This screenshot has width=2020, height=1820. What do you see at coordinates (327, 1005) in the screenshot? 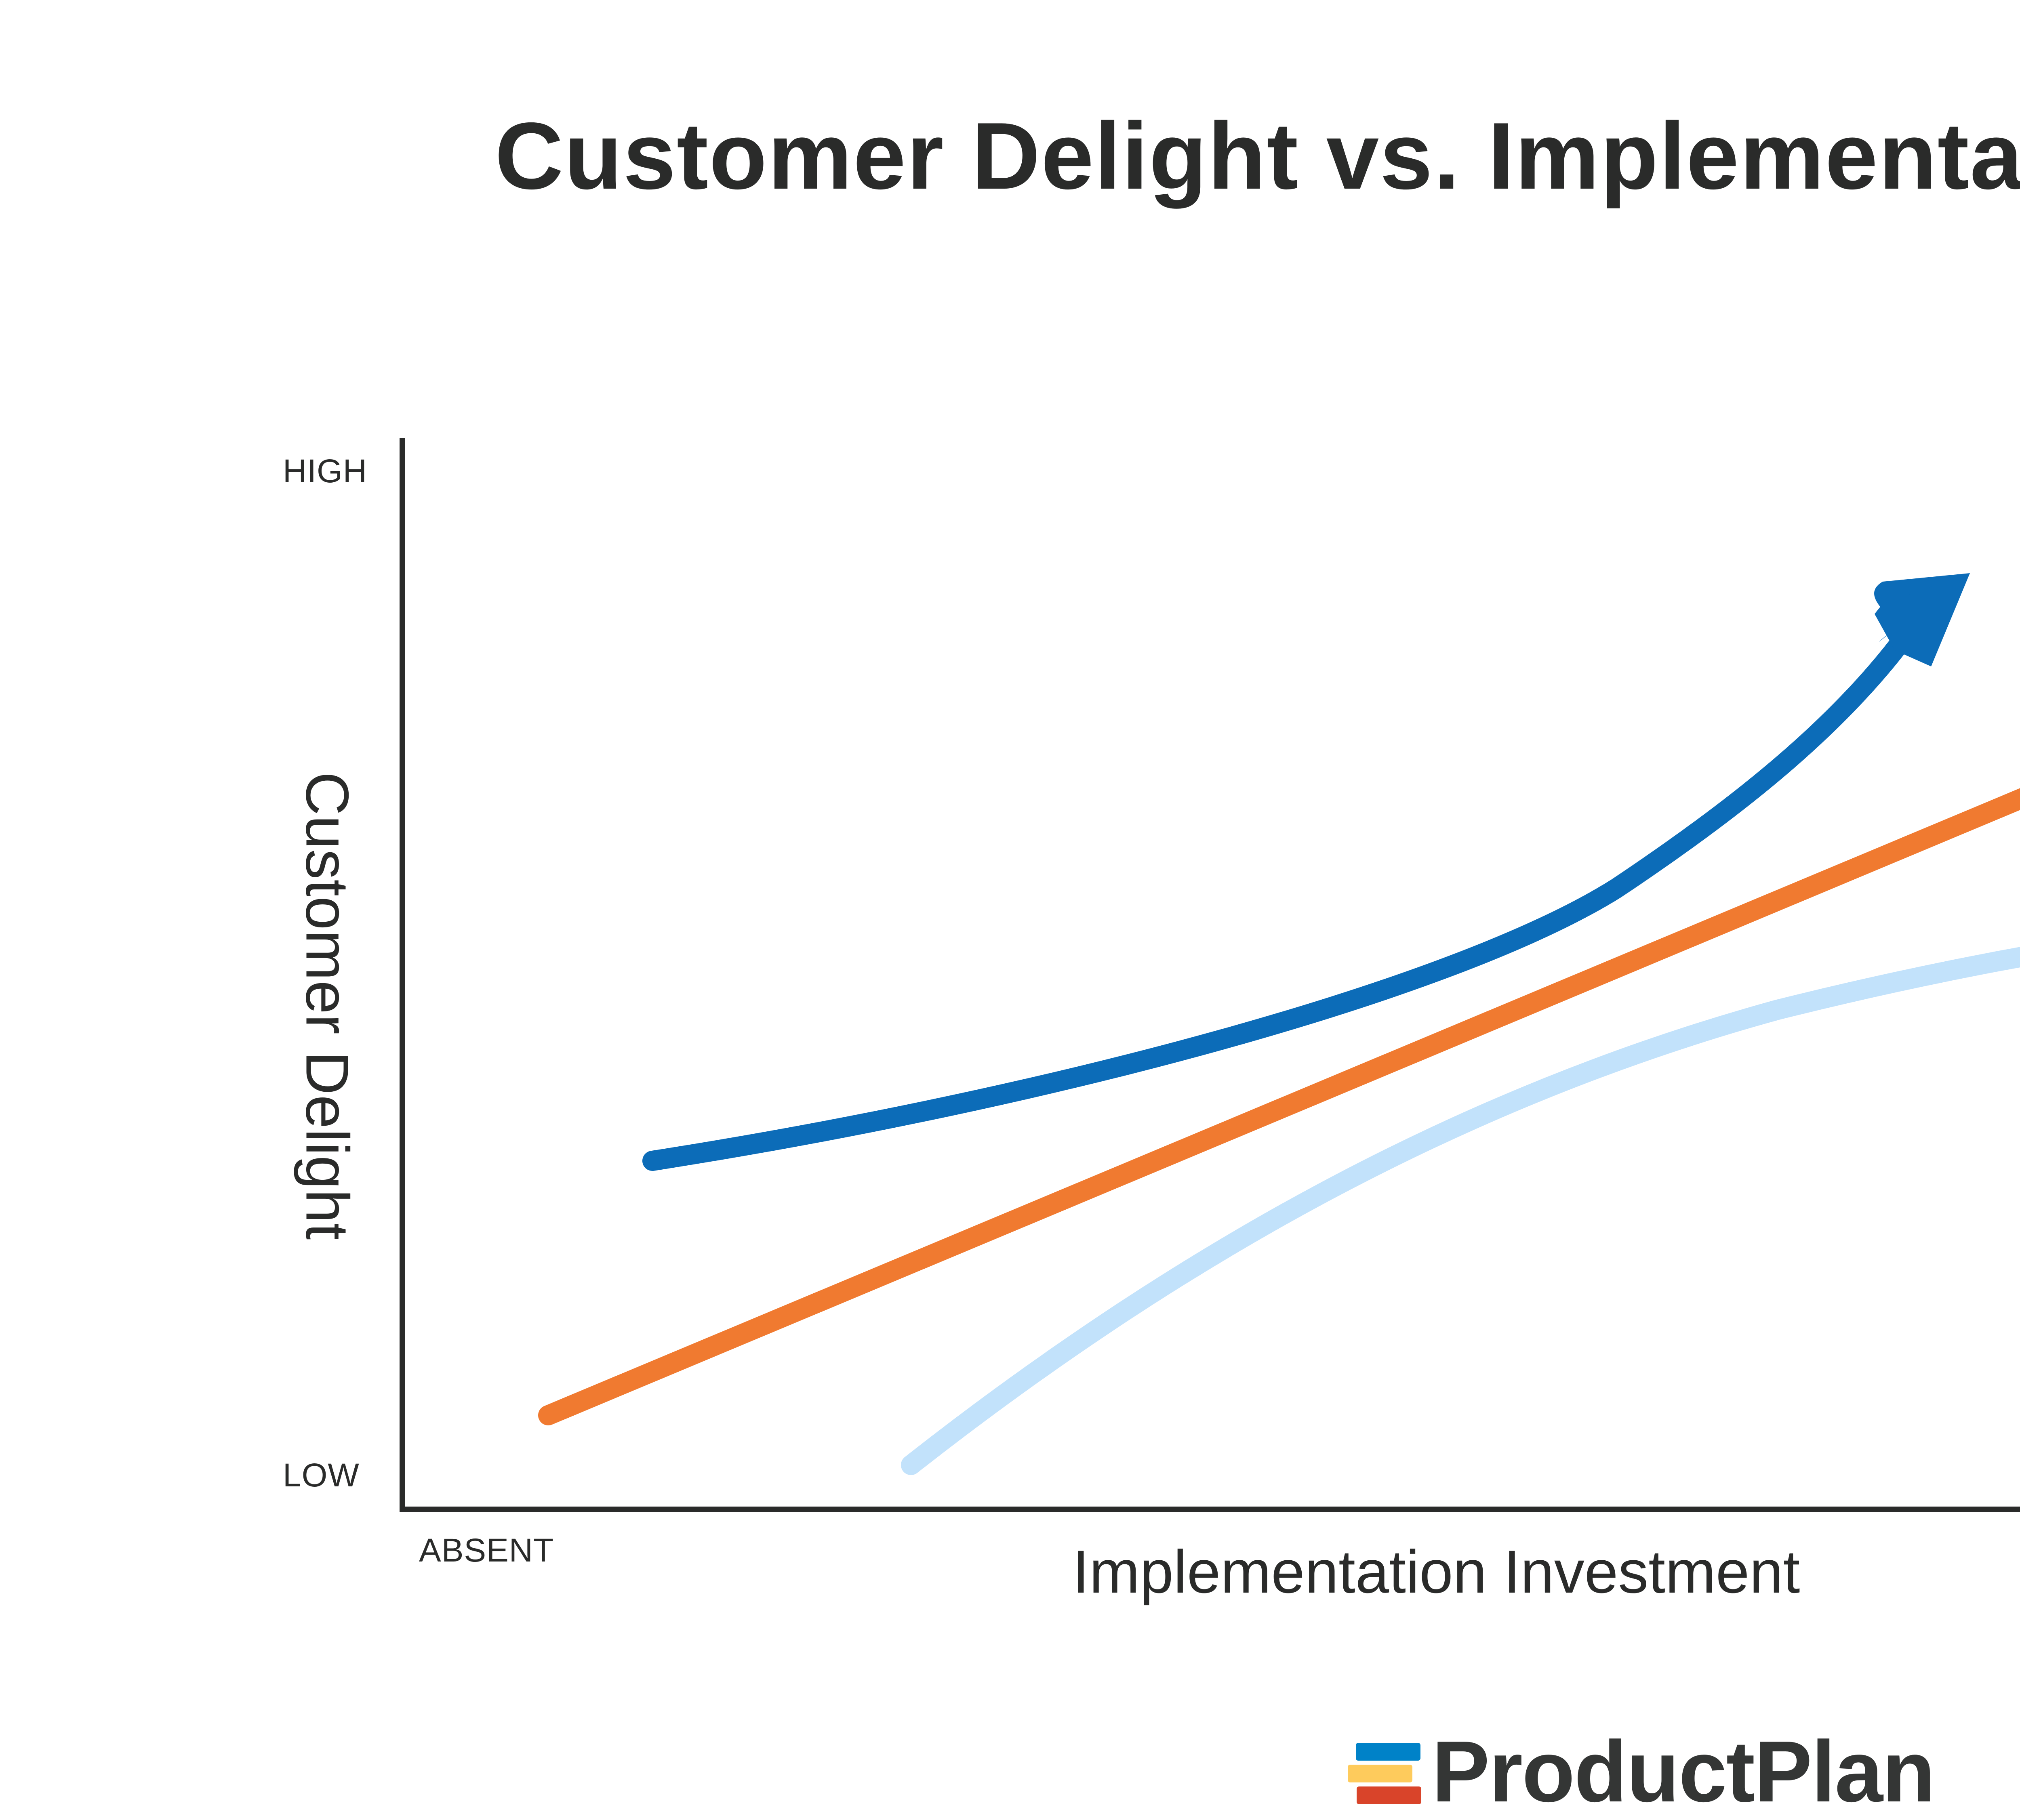
I see `y-axis-title: Customer Delight` at bounding box center [327, 1005].